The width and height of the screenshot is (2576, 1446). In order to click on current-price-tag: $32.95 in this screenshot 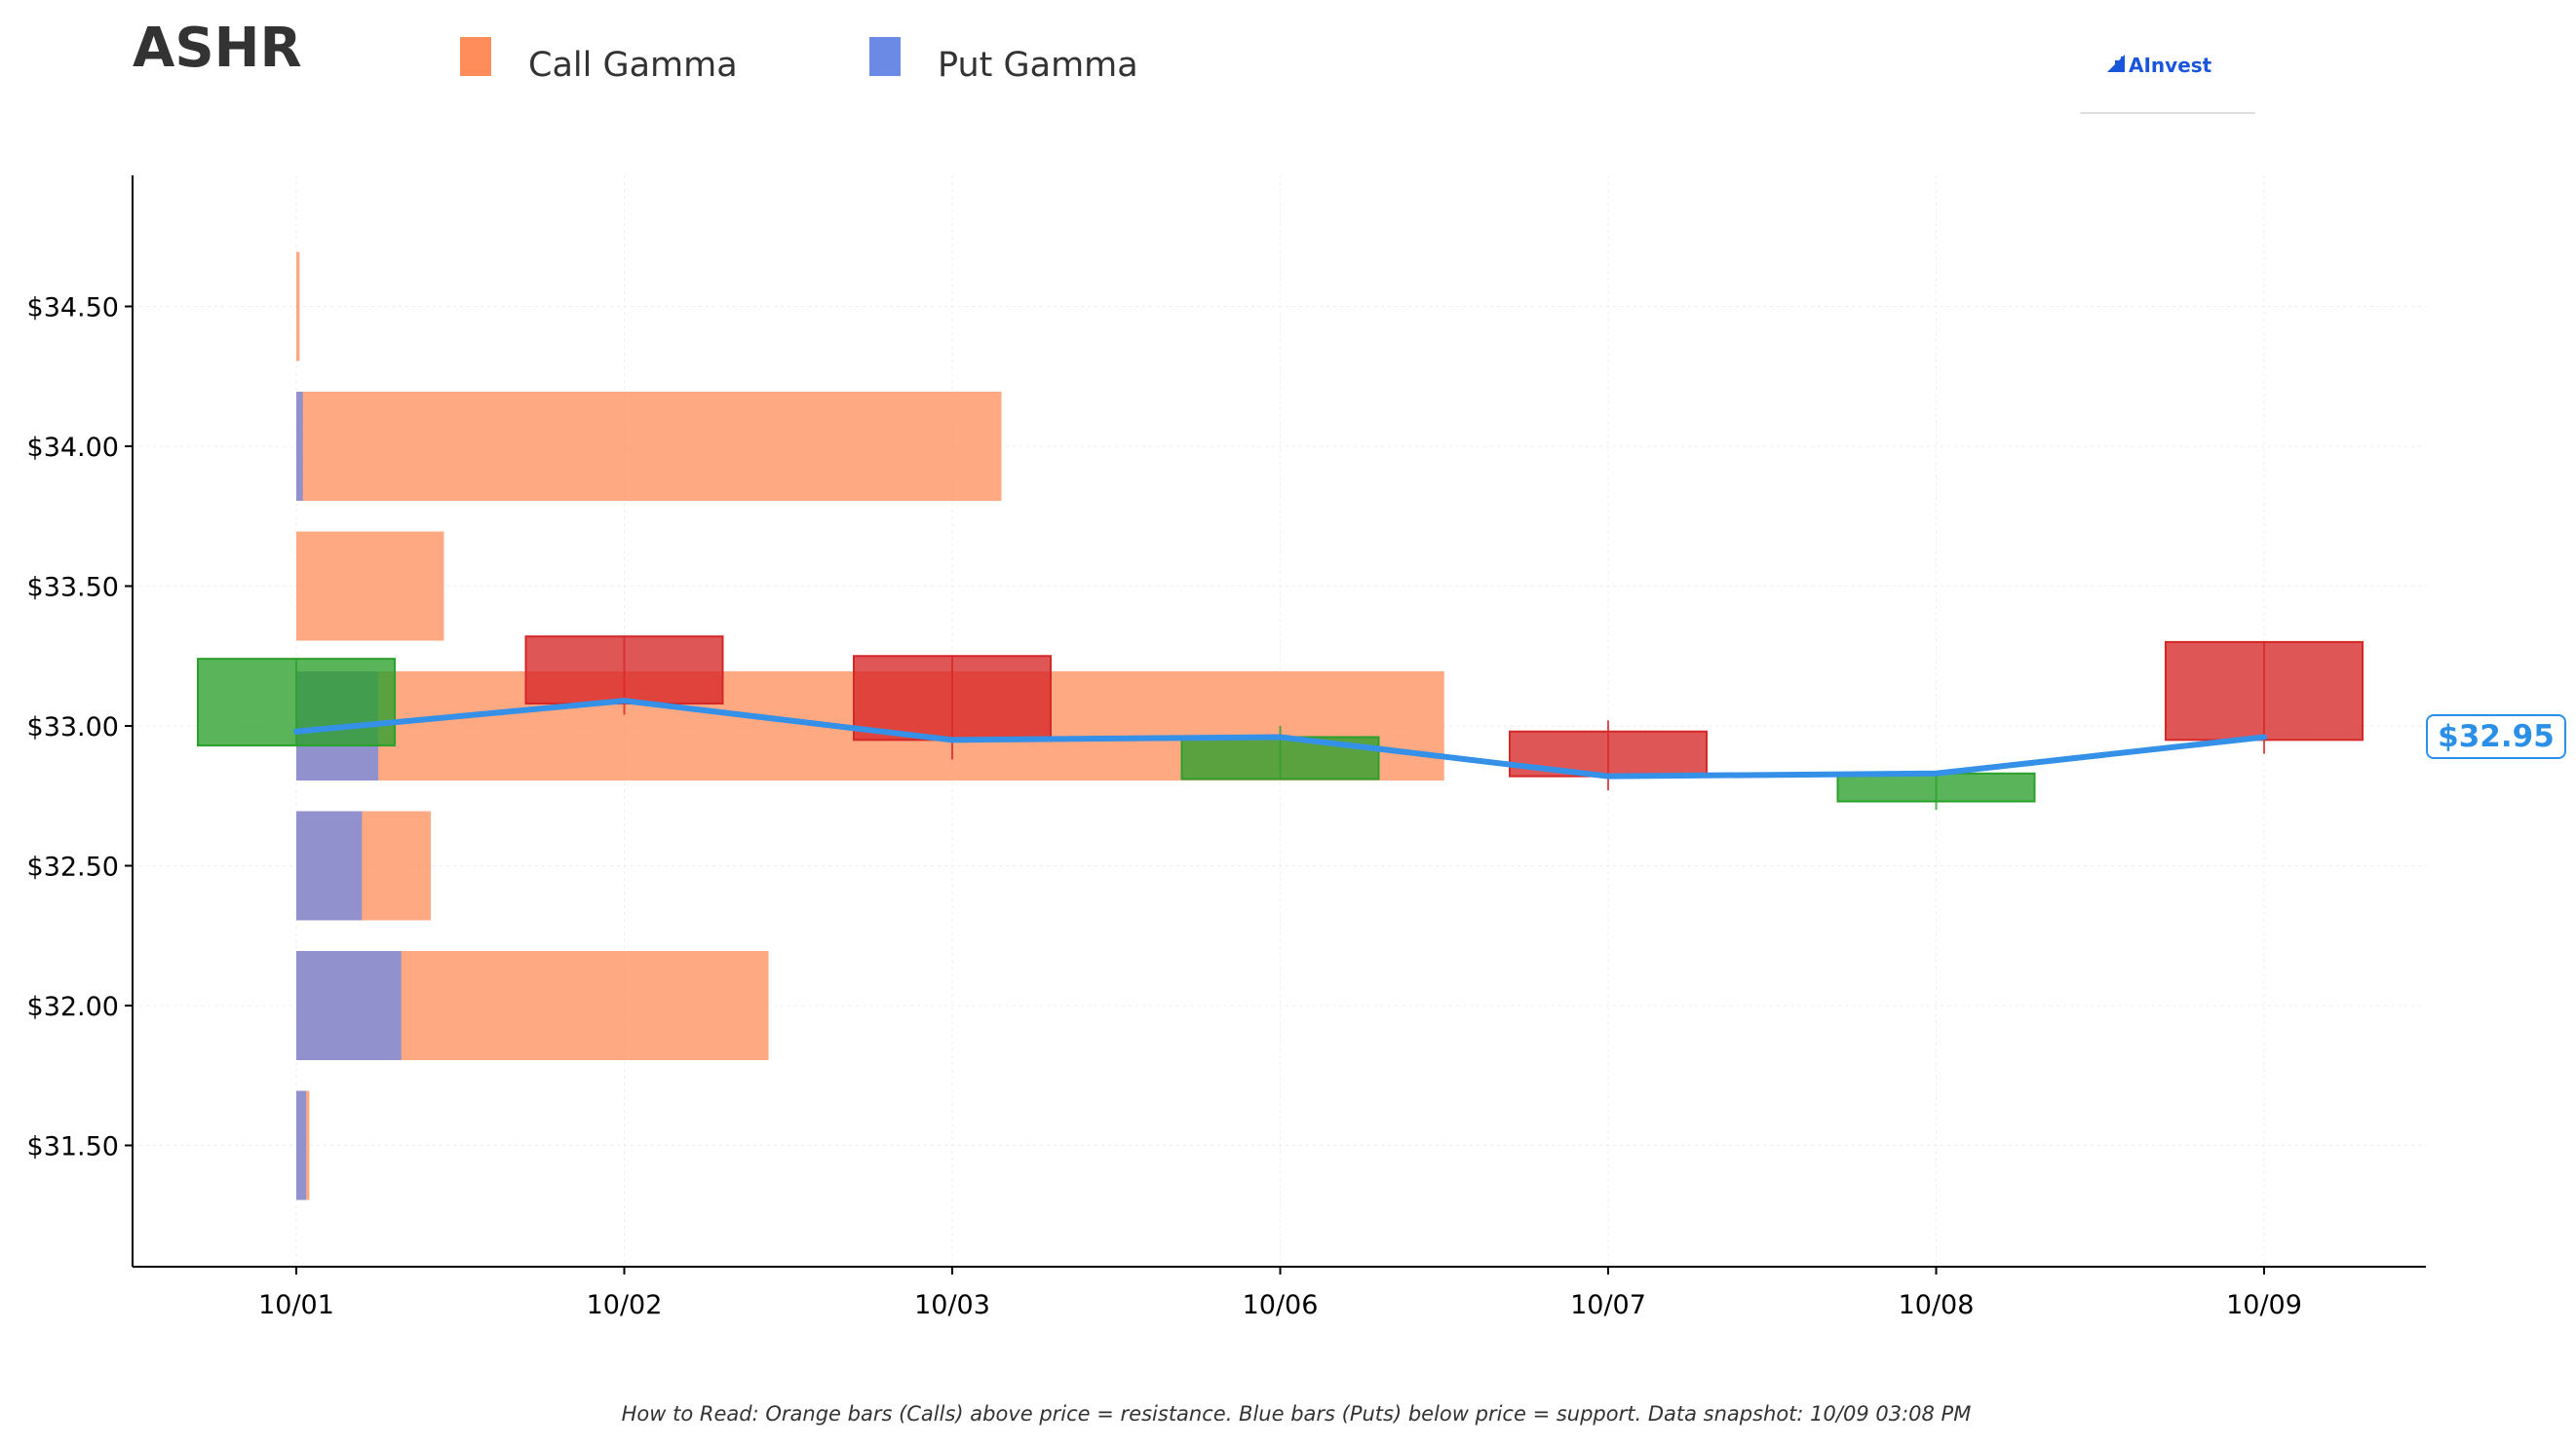, I will do `click(2496, 736)`.